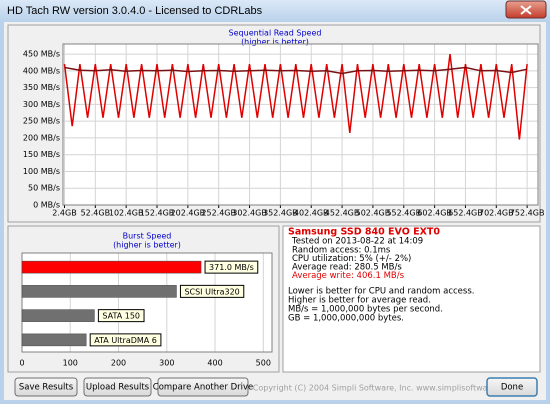 This screenshot has height=404, width=550. I want to click on bar-label: 371.0 MB/s, so click(231, 267).